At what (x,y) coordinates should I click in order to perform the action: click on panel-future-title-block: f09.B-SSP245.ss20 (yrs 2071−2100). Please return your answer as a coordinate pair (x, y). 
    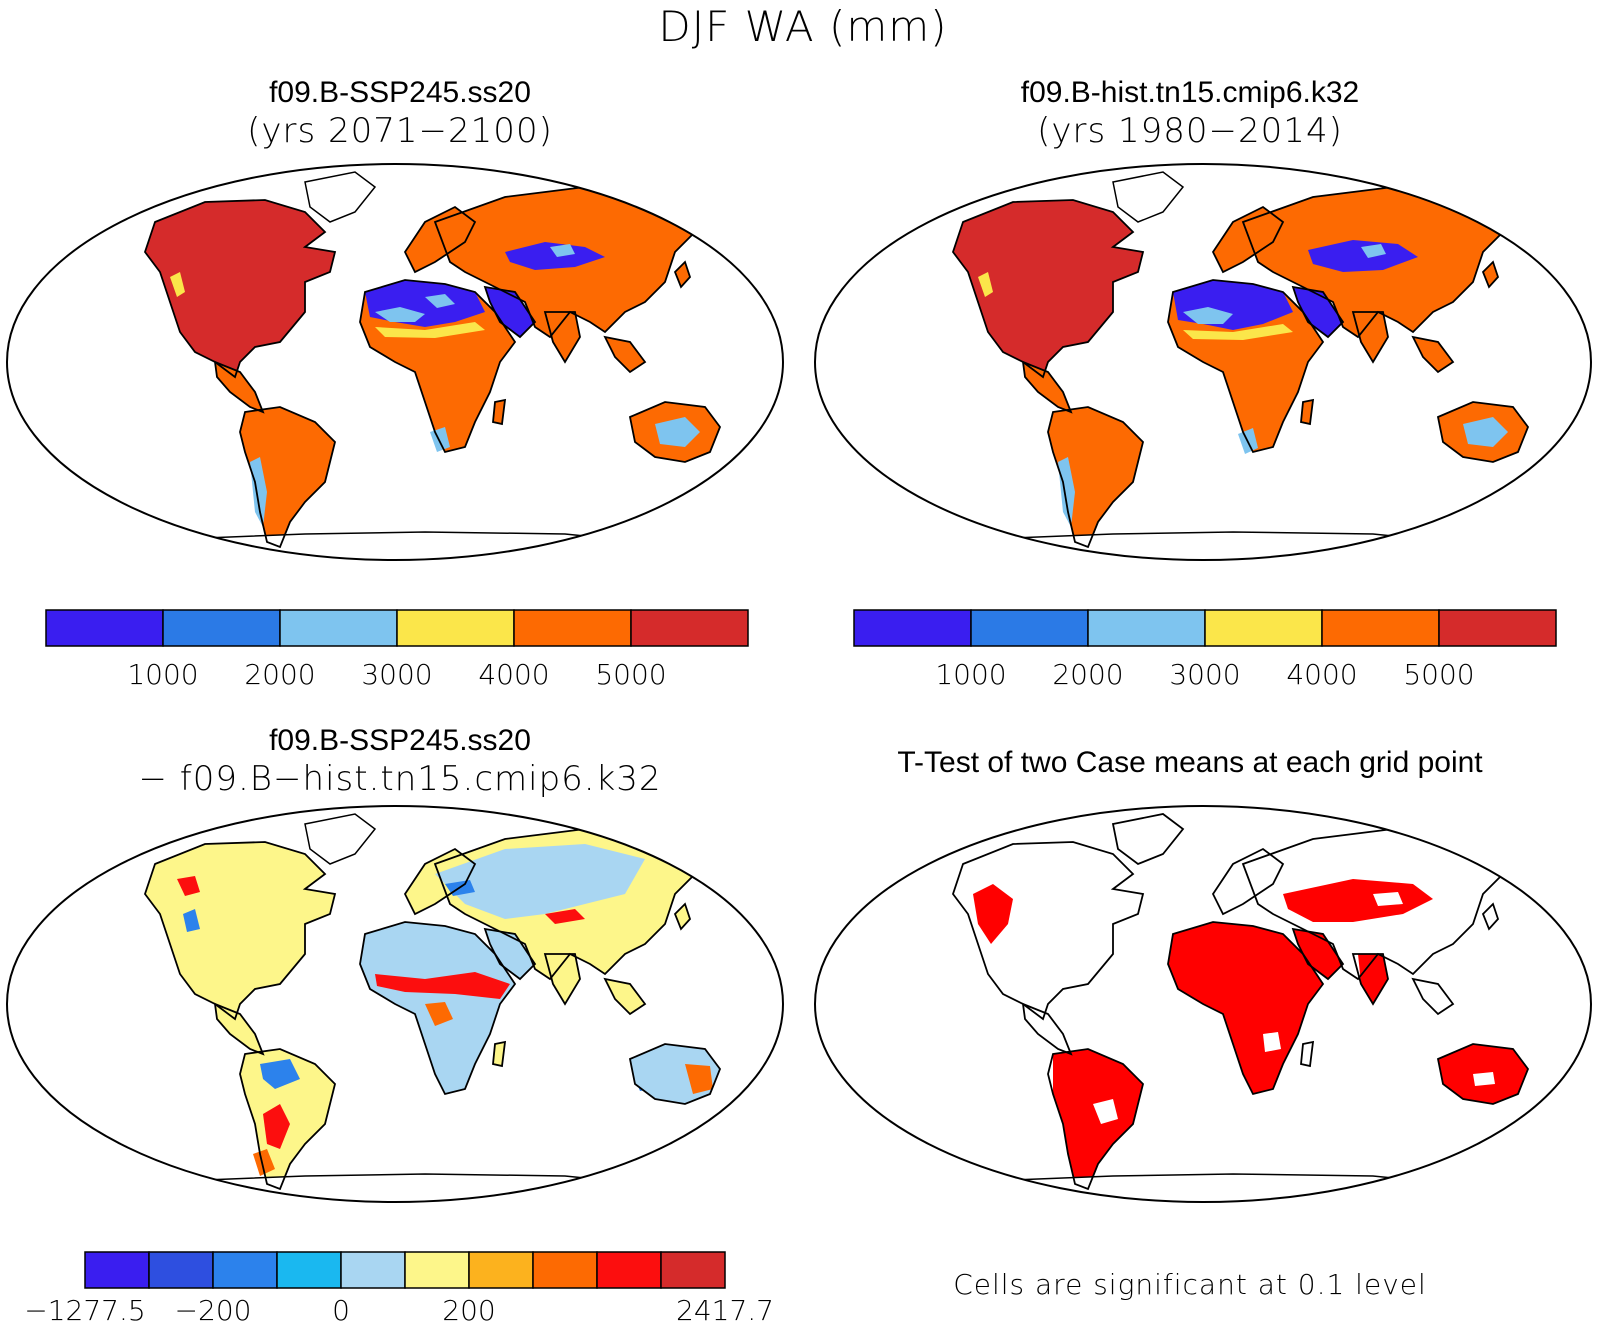
    Looking at the image, I should click on (400, 112).